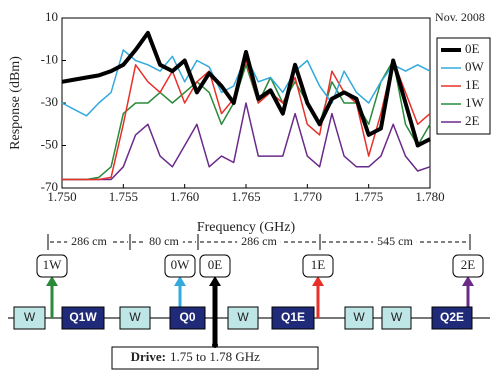 This screenshot has width=494, height=373. I want to click on y-axis-label: Response (dBm), so click(15, 103).